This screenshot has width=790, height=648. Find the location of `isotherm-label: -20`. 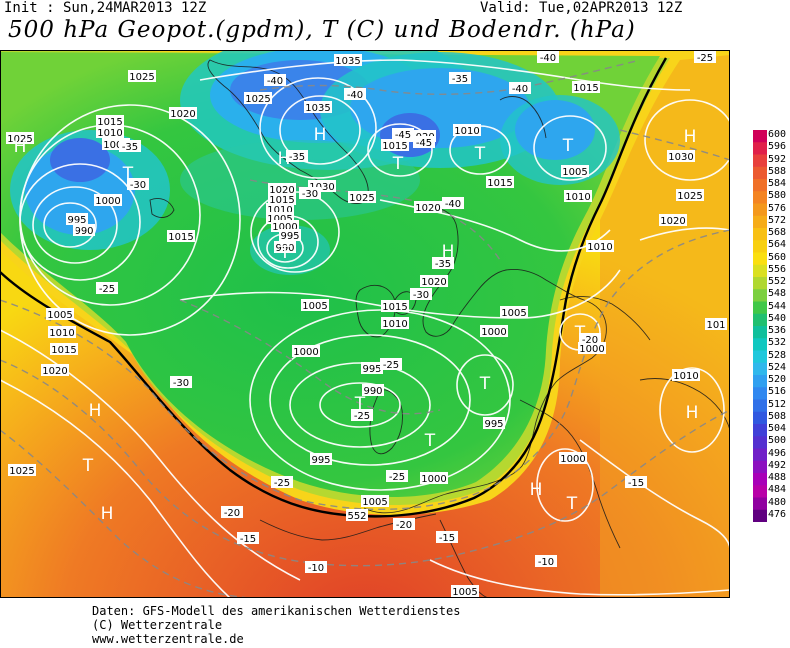

isotherm-label: -20 is located at coordinates (232, 512).